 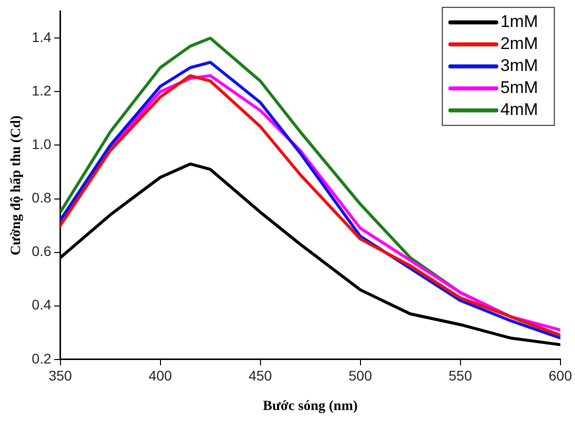 I want to click on x-tick-label: 550, so click(x=460, y=376).